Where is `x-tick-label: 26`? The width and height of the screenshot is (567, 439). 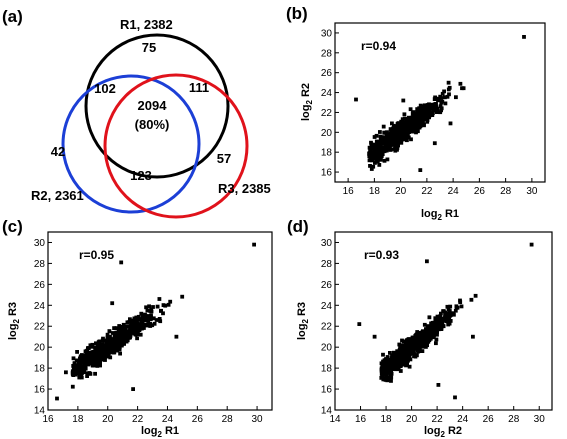 x-tick-label: 26 is located at coordinates (489, 419).